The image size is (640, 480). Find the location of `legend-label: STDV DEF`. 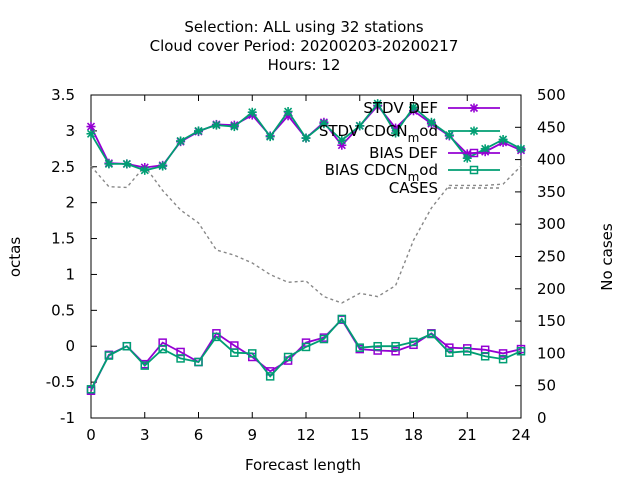

legend-label: STDV DEF is located at coordinates (400, 108).